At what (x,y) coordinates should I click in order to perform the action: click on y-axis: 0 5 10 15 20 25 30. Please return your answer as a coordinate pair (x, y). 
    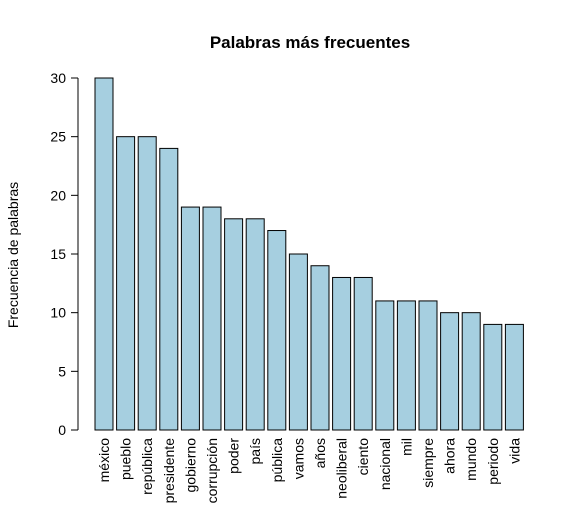
    Looking at the image, I should click on (64, 254).